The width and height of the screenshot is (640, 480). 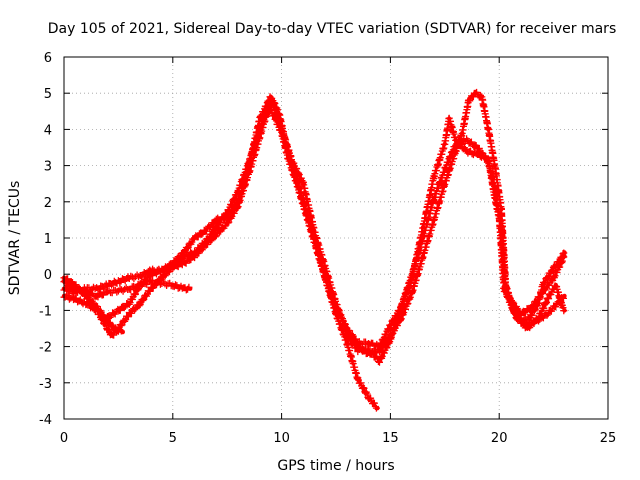 What do you see at coordinates (48, 130) in the screenshot?
I see `y-tick-label: 4` at bounding box center [48, 130].